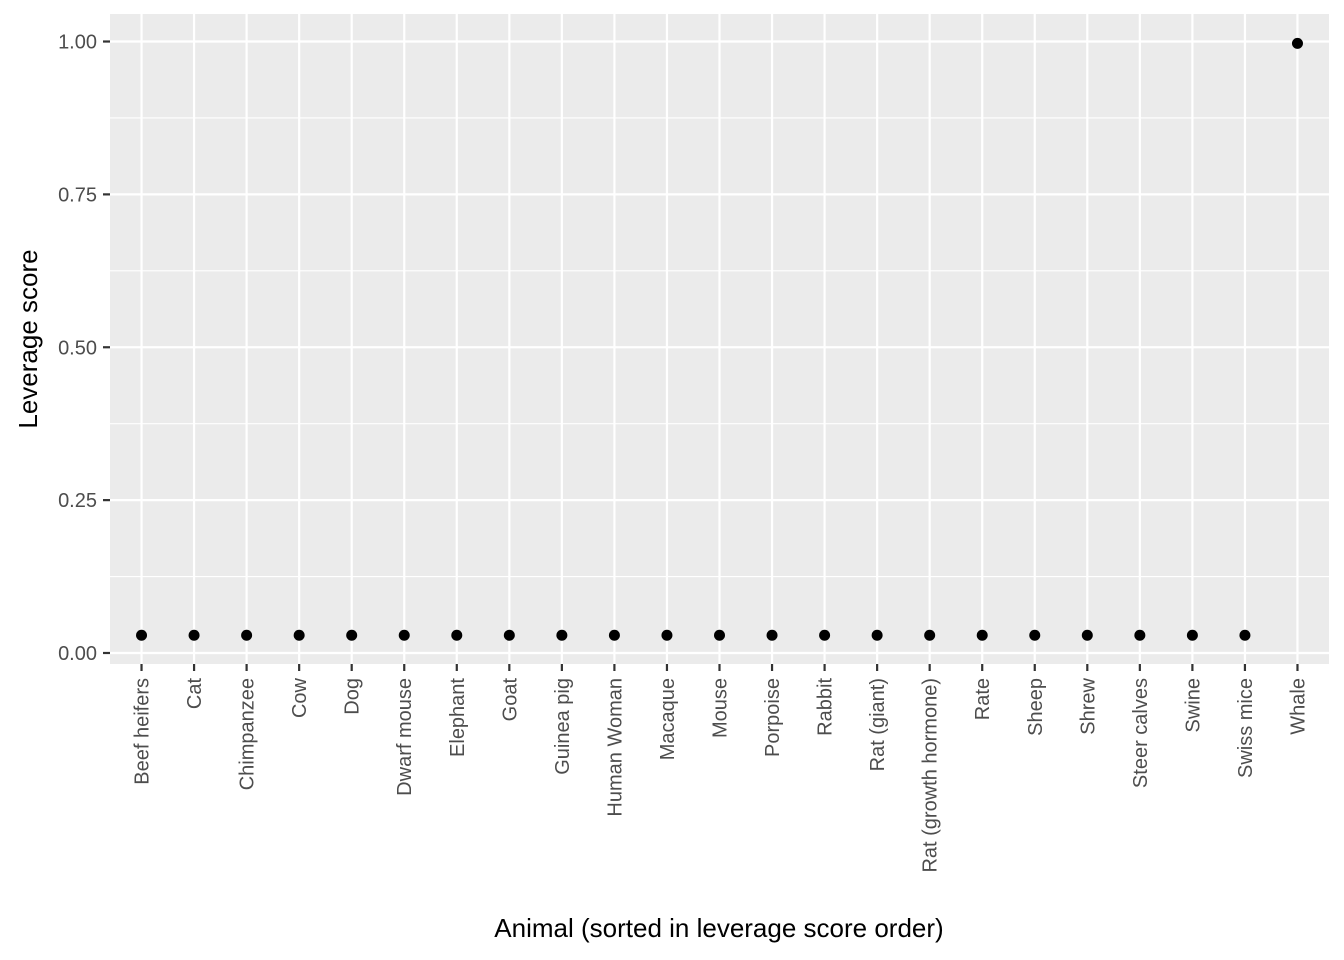  Describe the element at coordinates (458, 717) in the screenshot. I see `x-tick-label: Elephant` at that location.